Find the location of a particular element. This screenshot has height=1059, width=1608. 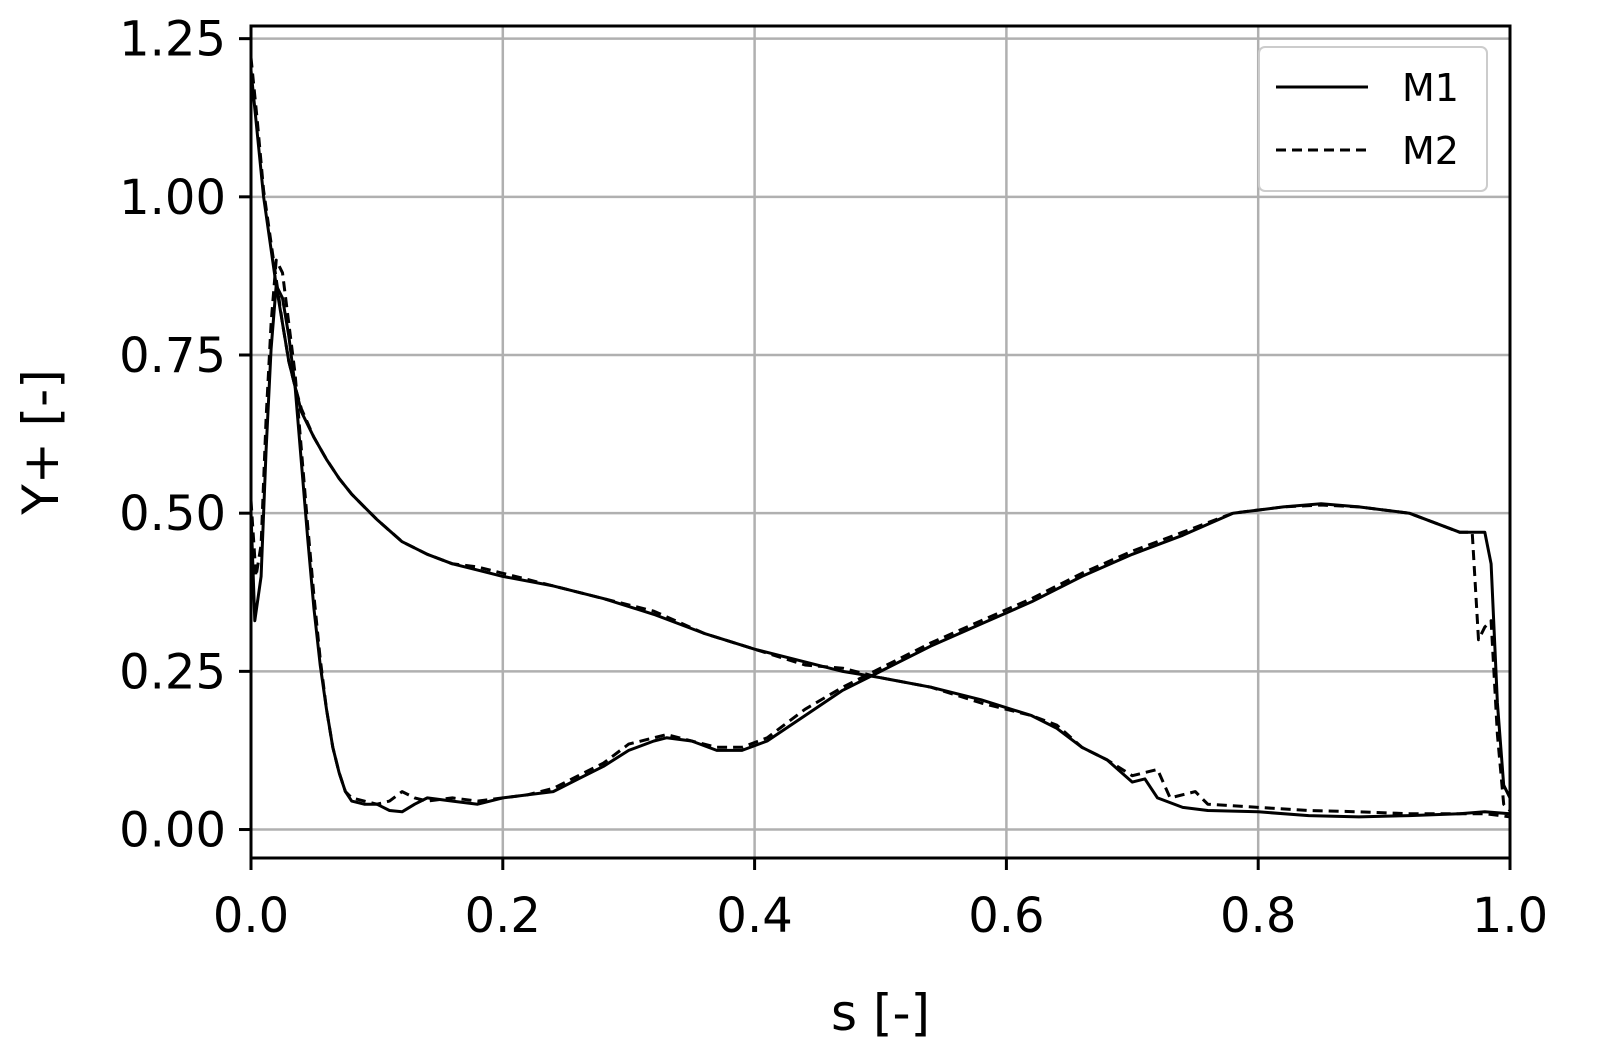

x-tick-label: 0.4 is located at coordinates (754, 916).